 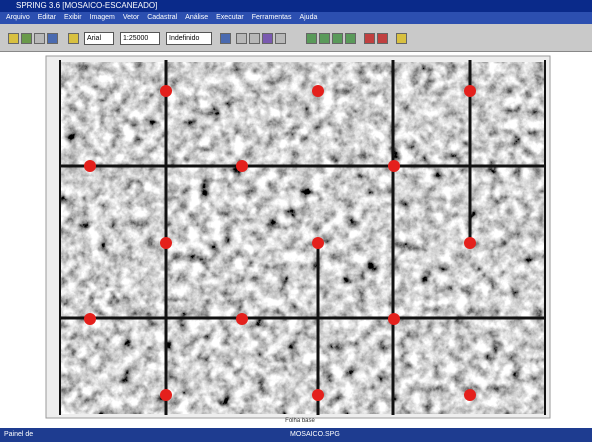 I want to click on menu-item: Análise, so click(x=197, y=17).